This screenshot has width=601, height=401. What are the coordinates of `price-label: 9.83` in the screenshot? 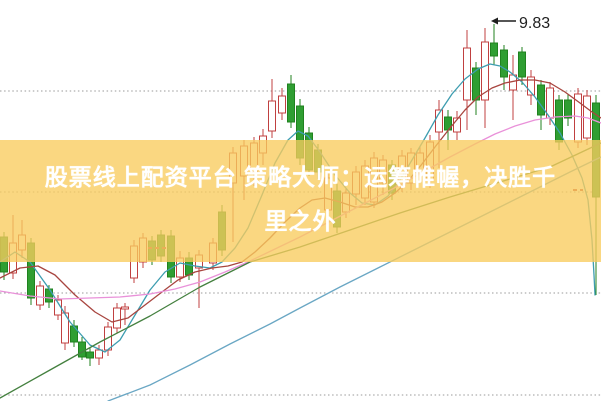 It's located at (520, 23).